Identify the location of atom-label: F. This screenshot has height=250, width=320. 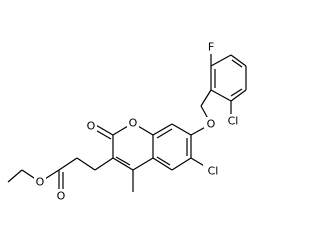
(211, 47).